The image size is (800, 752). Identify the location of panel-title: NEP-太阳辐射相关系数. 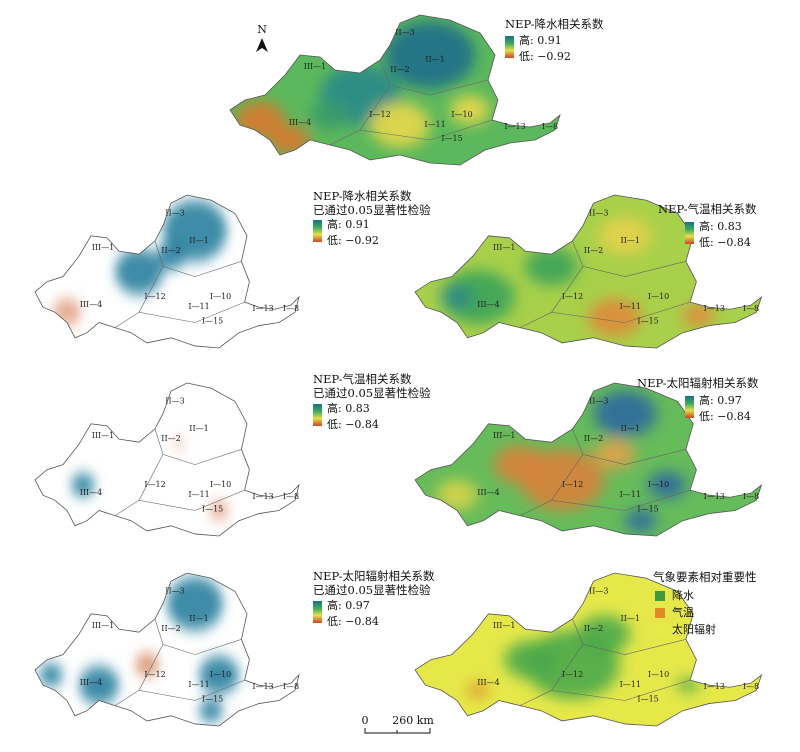
(374, 576).